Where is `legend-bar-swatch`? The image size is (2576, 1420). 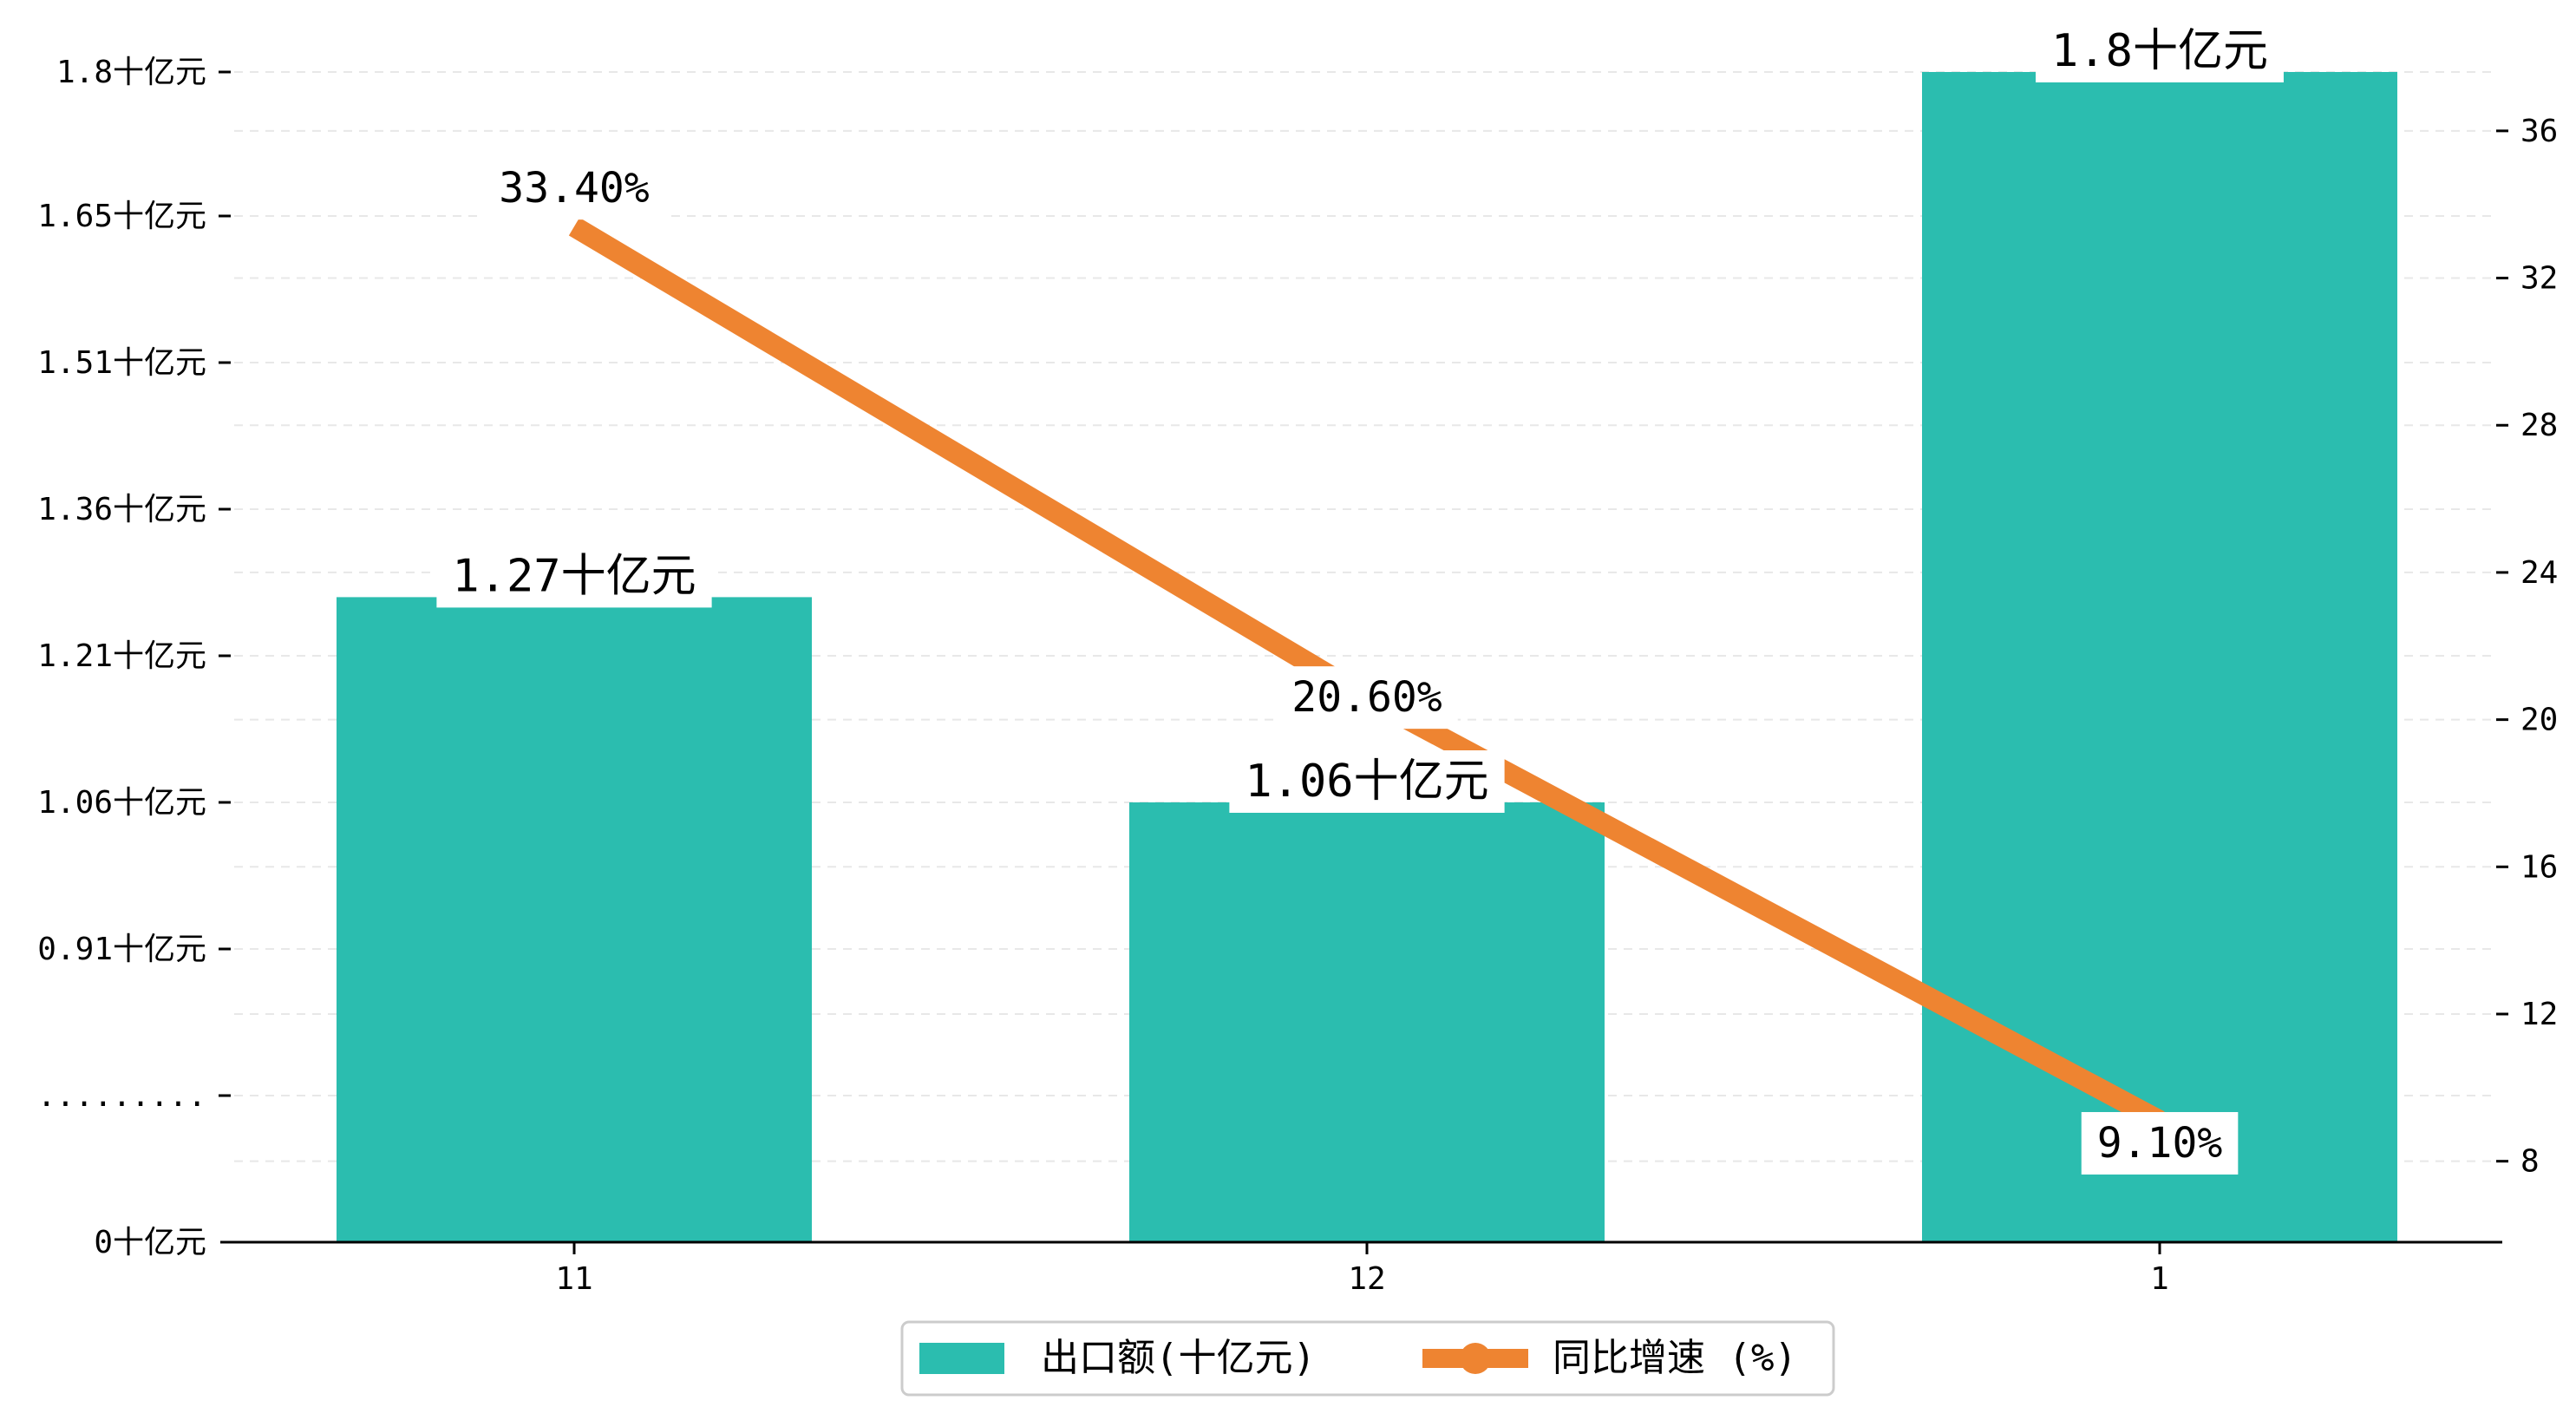 legend-bar-swatch is located at coordinates (961, 1358).